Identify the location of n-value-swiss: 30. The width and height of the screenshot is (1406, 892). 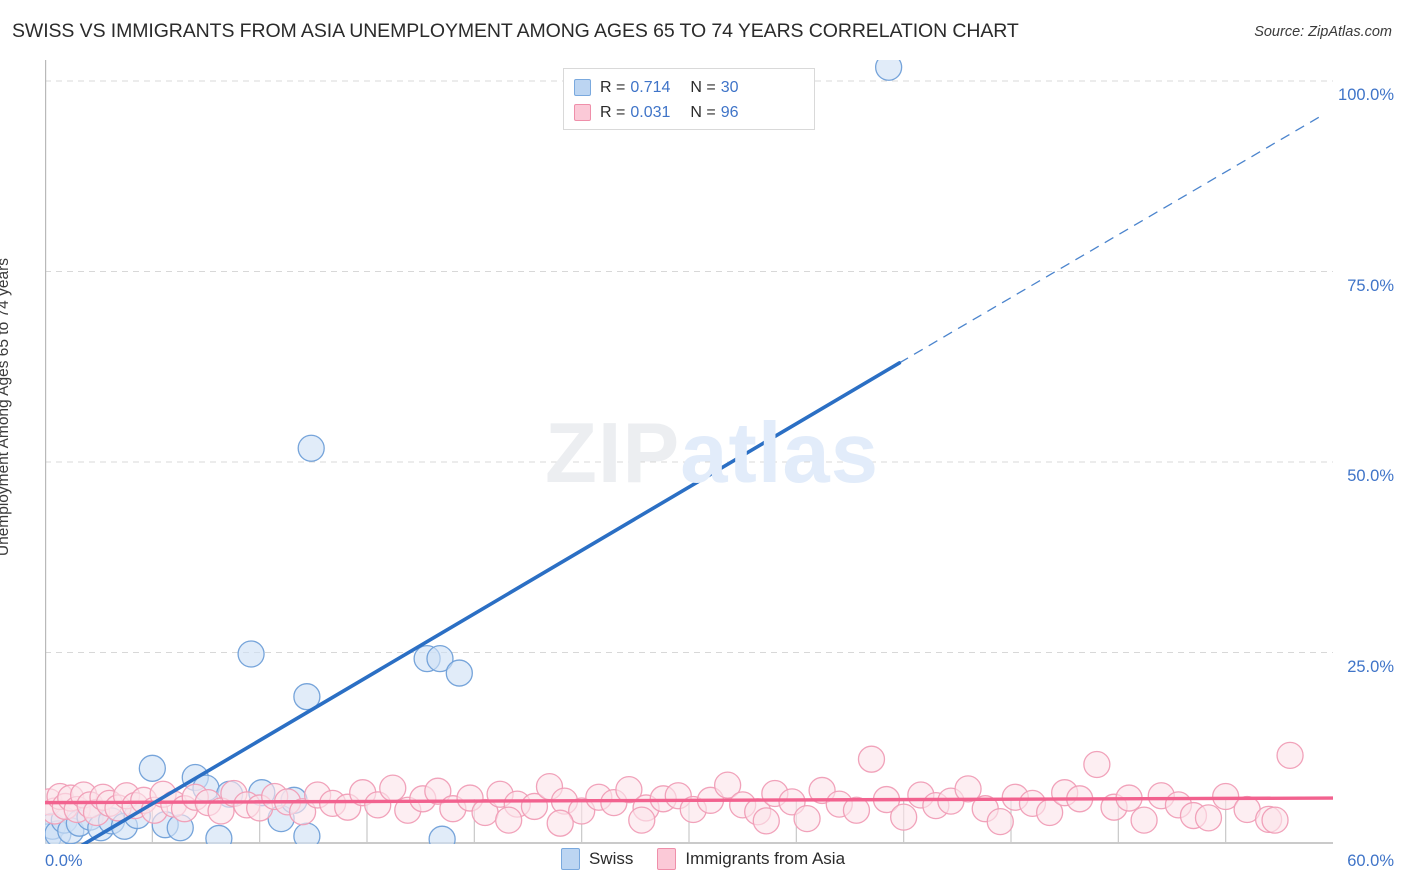
(729, 87).